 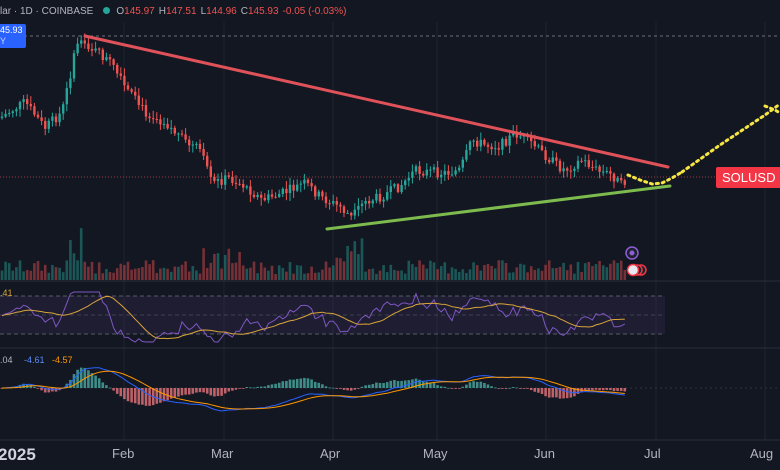 What do you see at coordinates (3, 41) in the screenshot?
I see `last-price-tag-sub: Y` at bounding box center [3, 41].